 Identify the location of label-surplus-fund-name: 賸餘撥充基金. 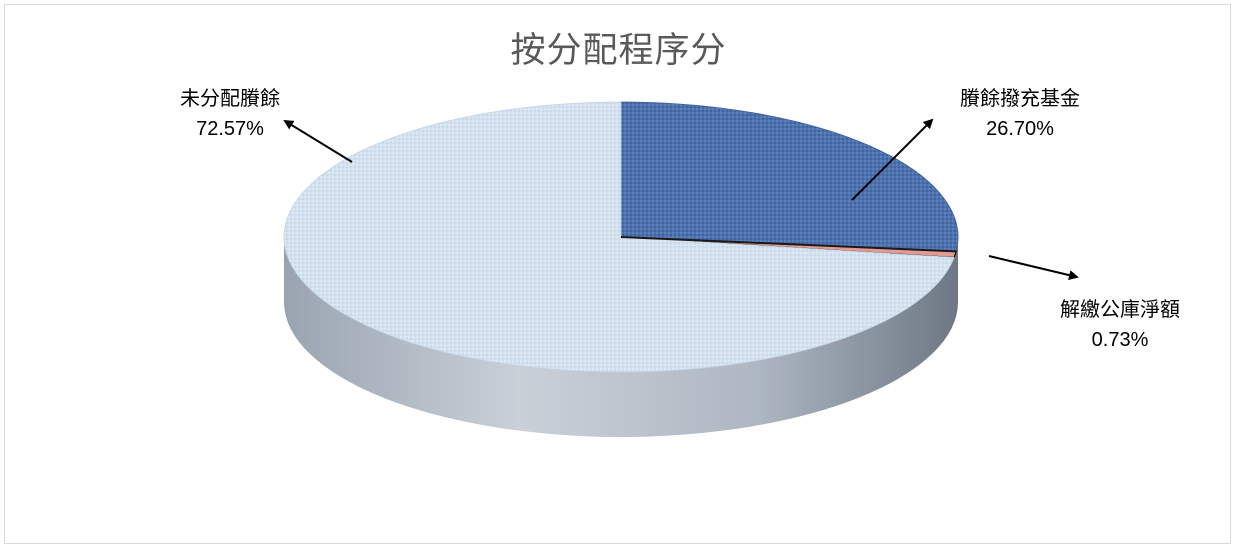
(1020, 99).